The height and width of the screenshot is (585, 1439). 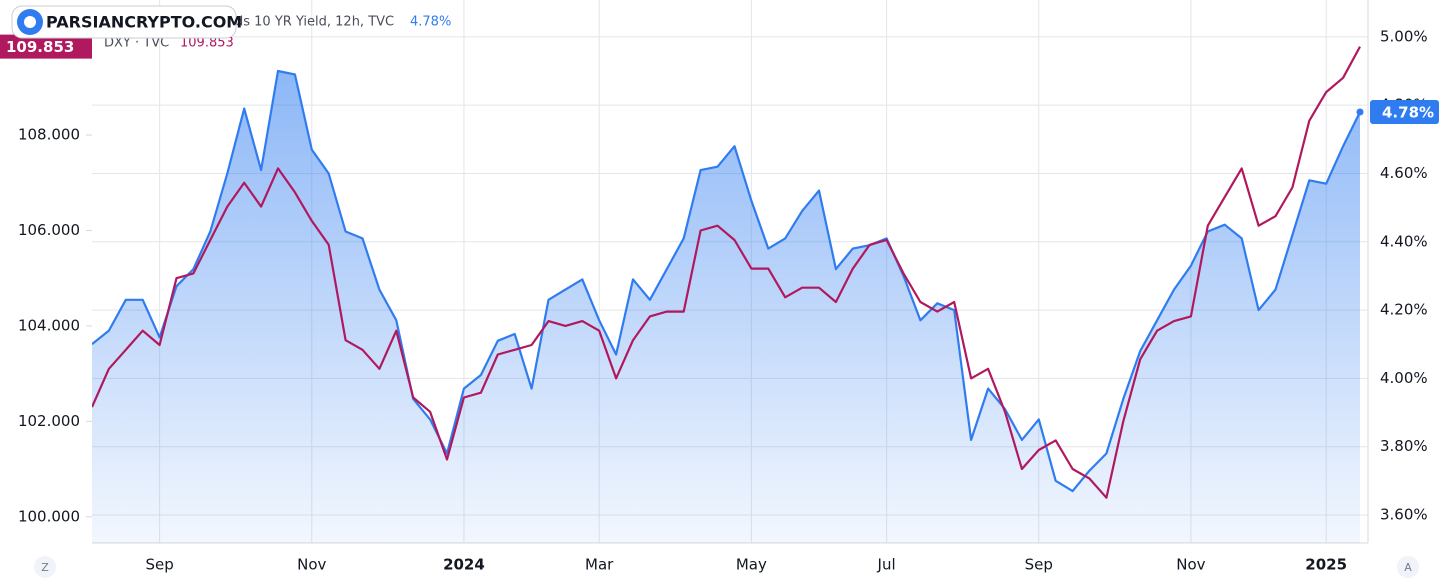 I want to click on legend-value: 4.78%, so click(x=430, y=22).